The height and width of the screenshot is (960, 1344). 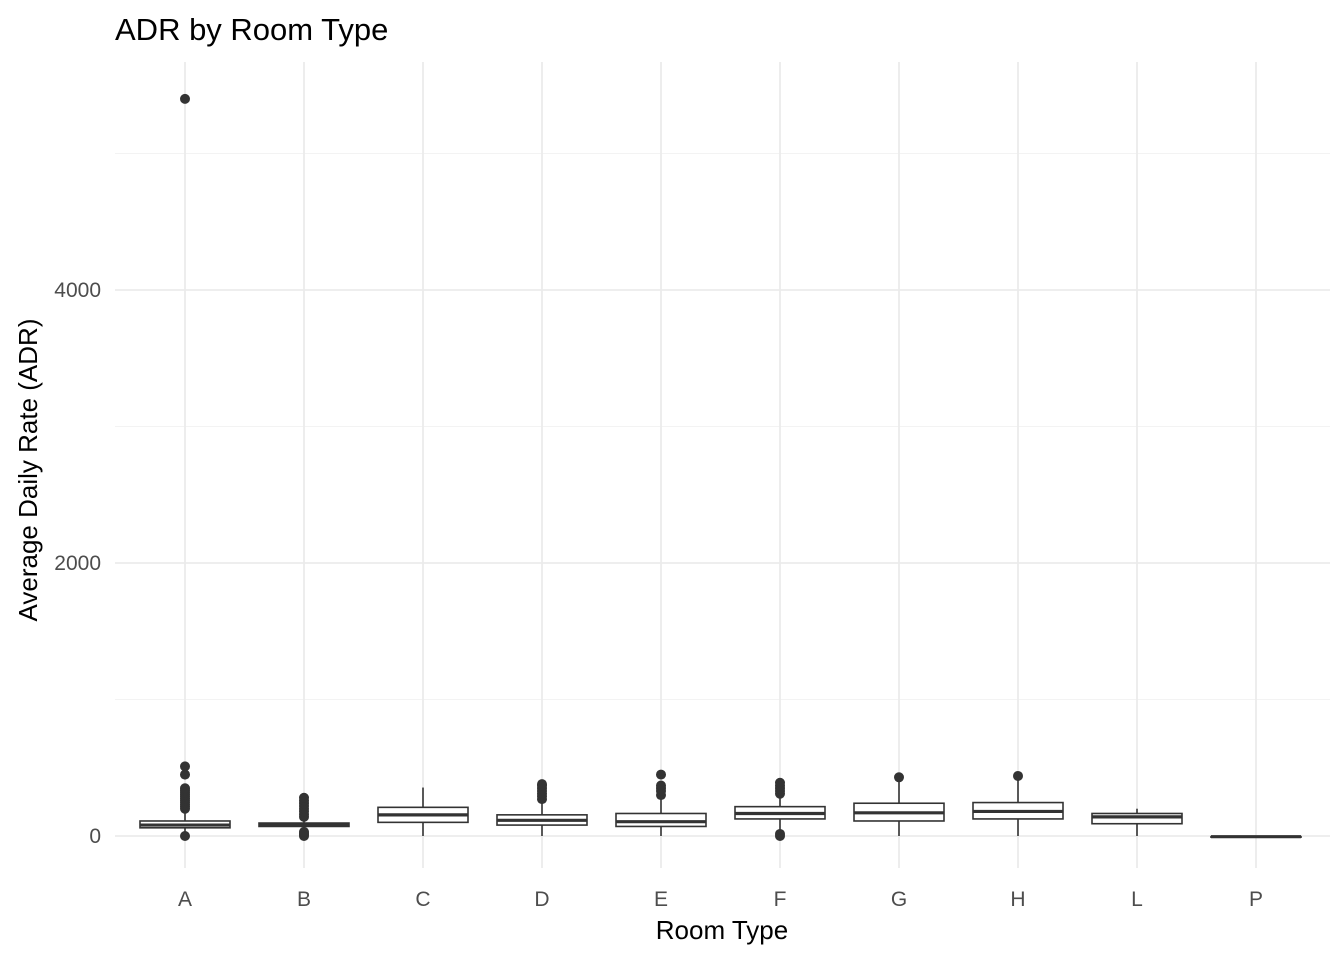 I want to click on boxplot-p, so click(x=1256, y=837).